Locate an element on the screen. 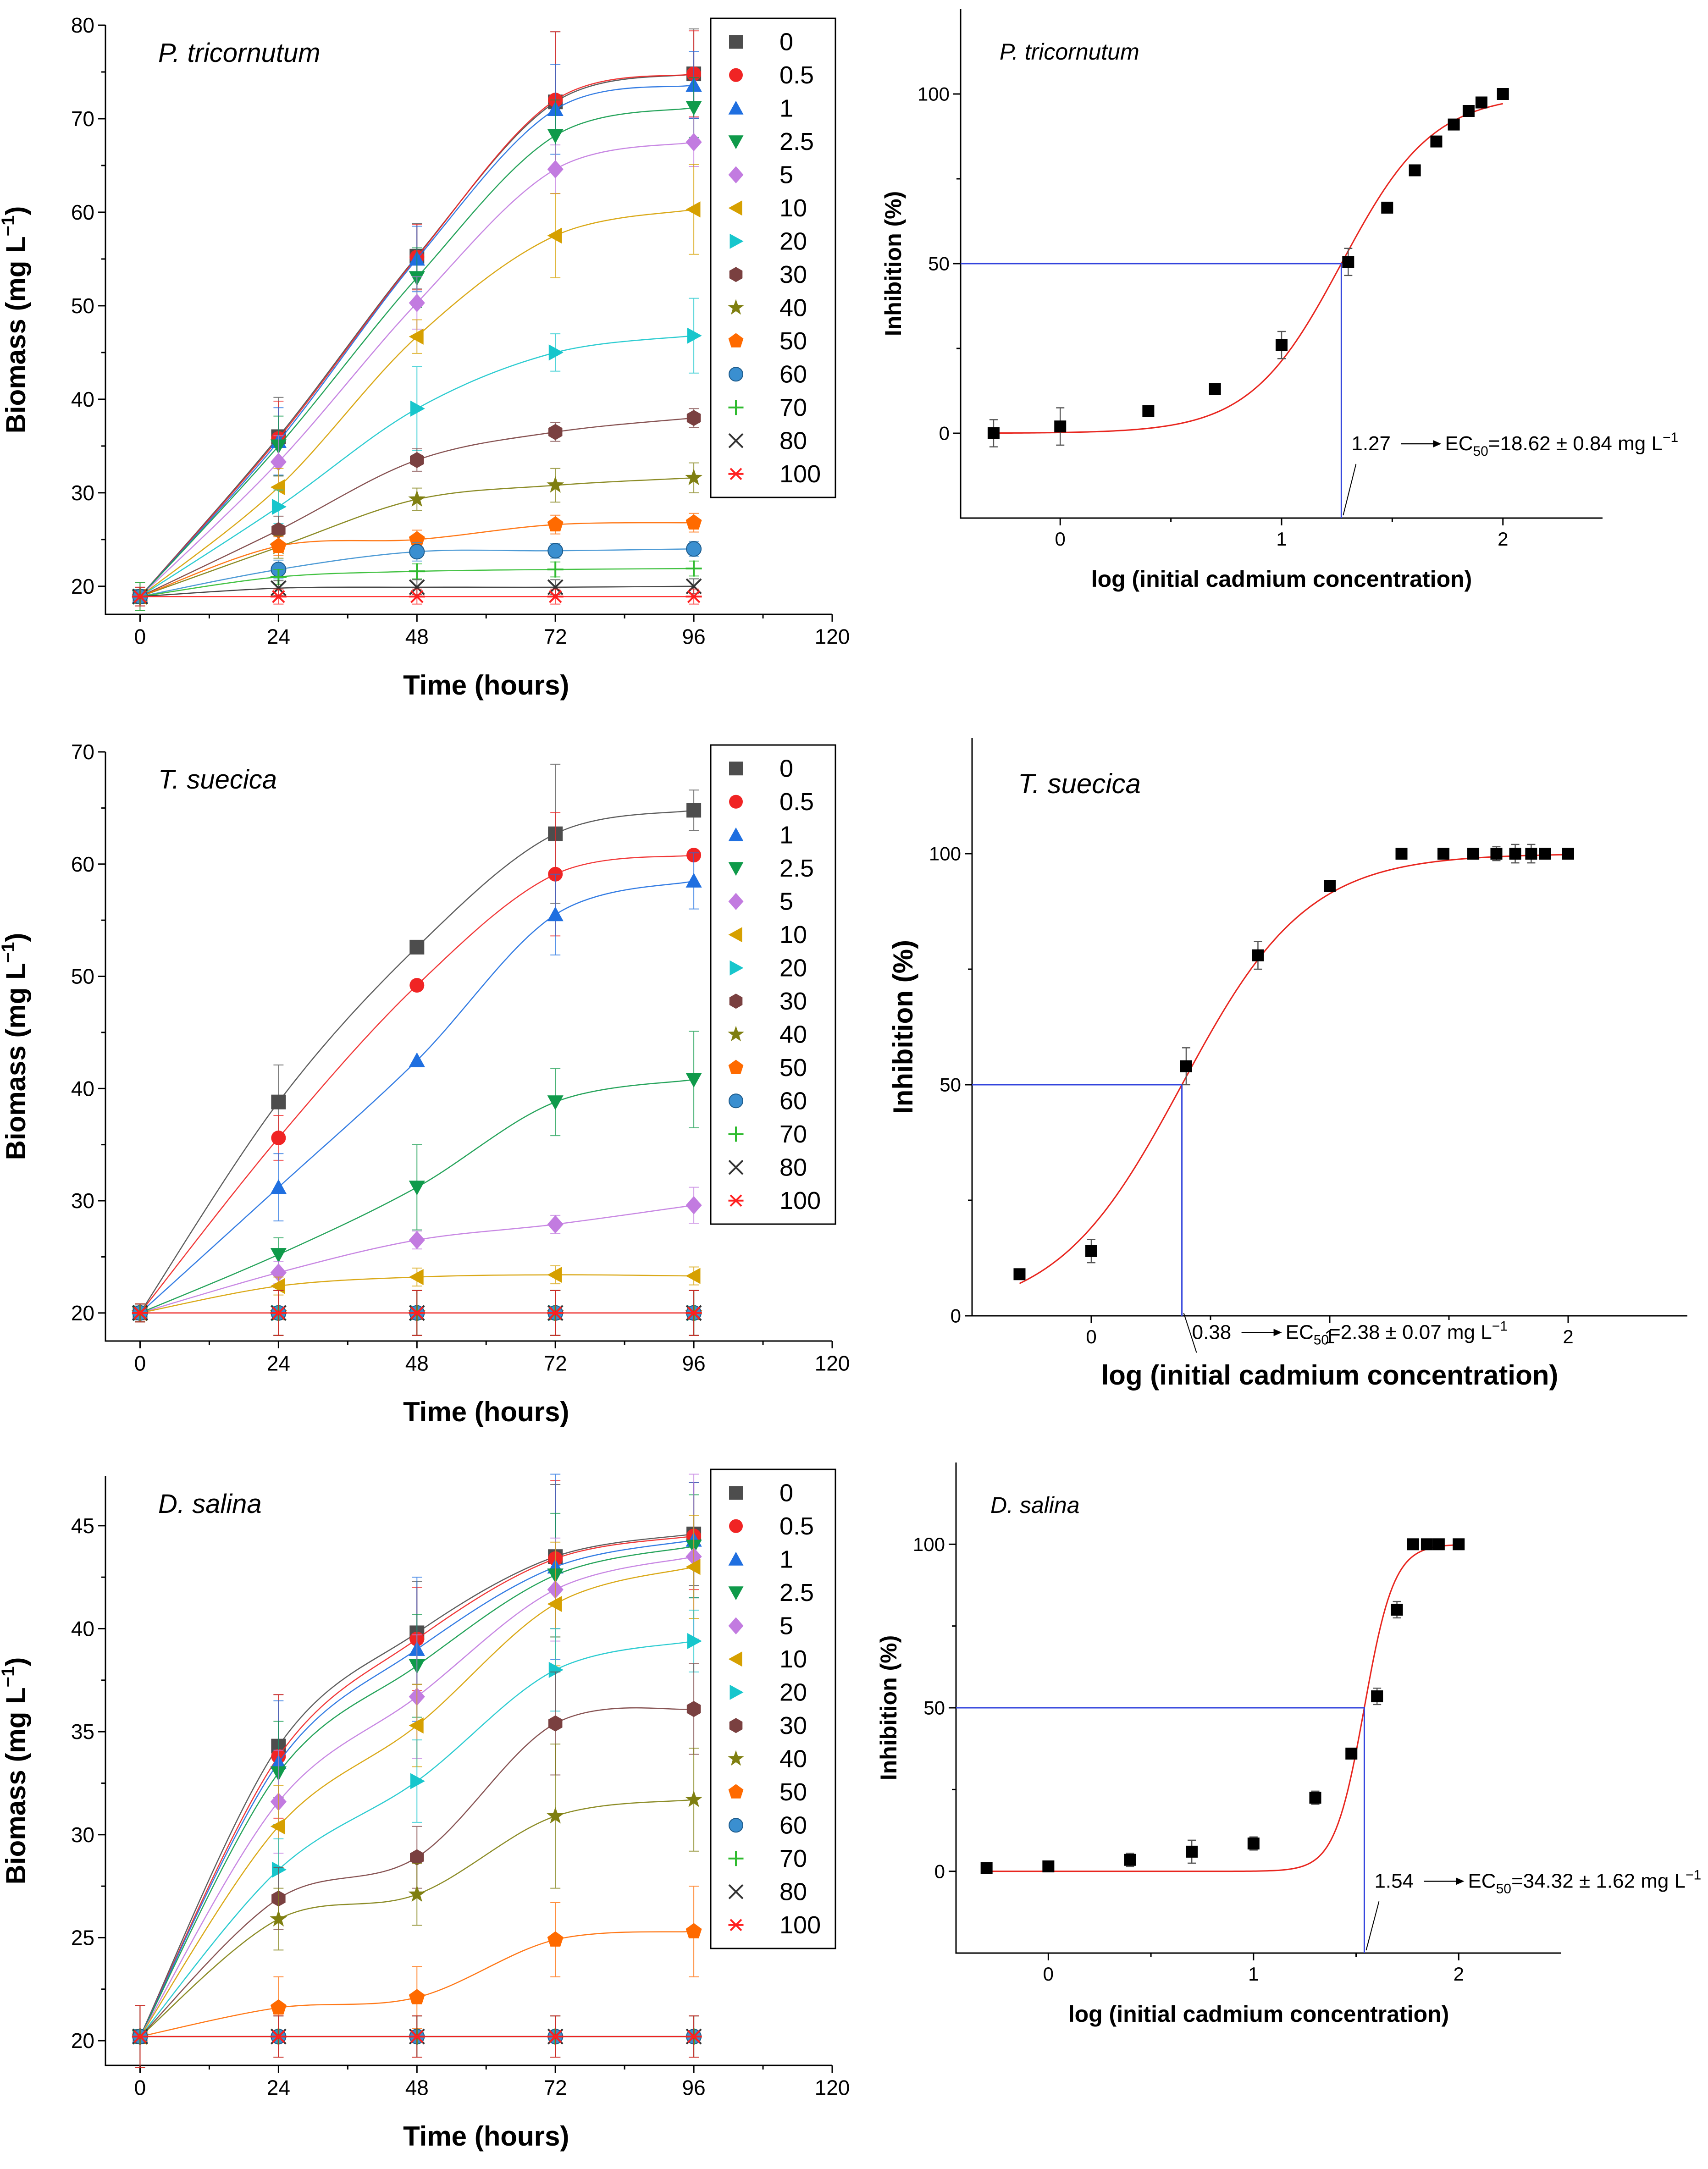 This screenshot has height=2169, width=1708. legend-label: 30 is located at coordinates (793, 1725).